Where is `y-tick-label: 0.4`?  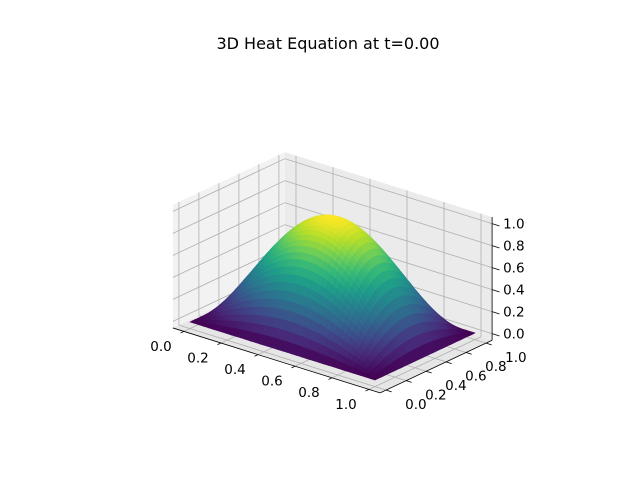
y-tick-label: 0.4 is located at coordinates (455, 386).